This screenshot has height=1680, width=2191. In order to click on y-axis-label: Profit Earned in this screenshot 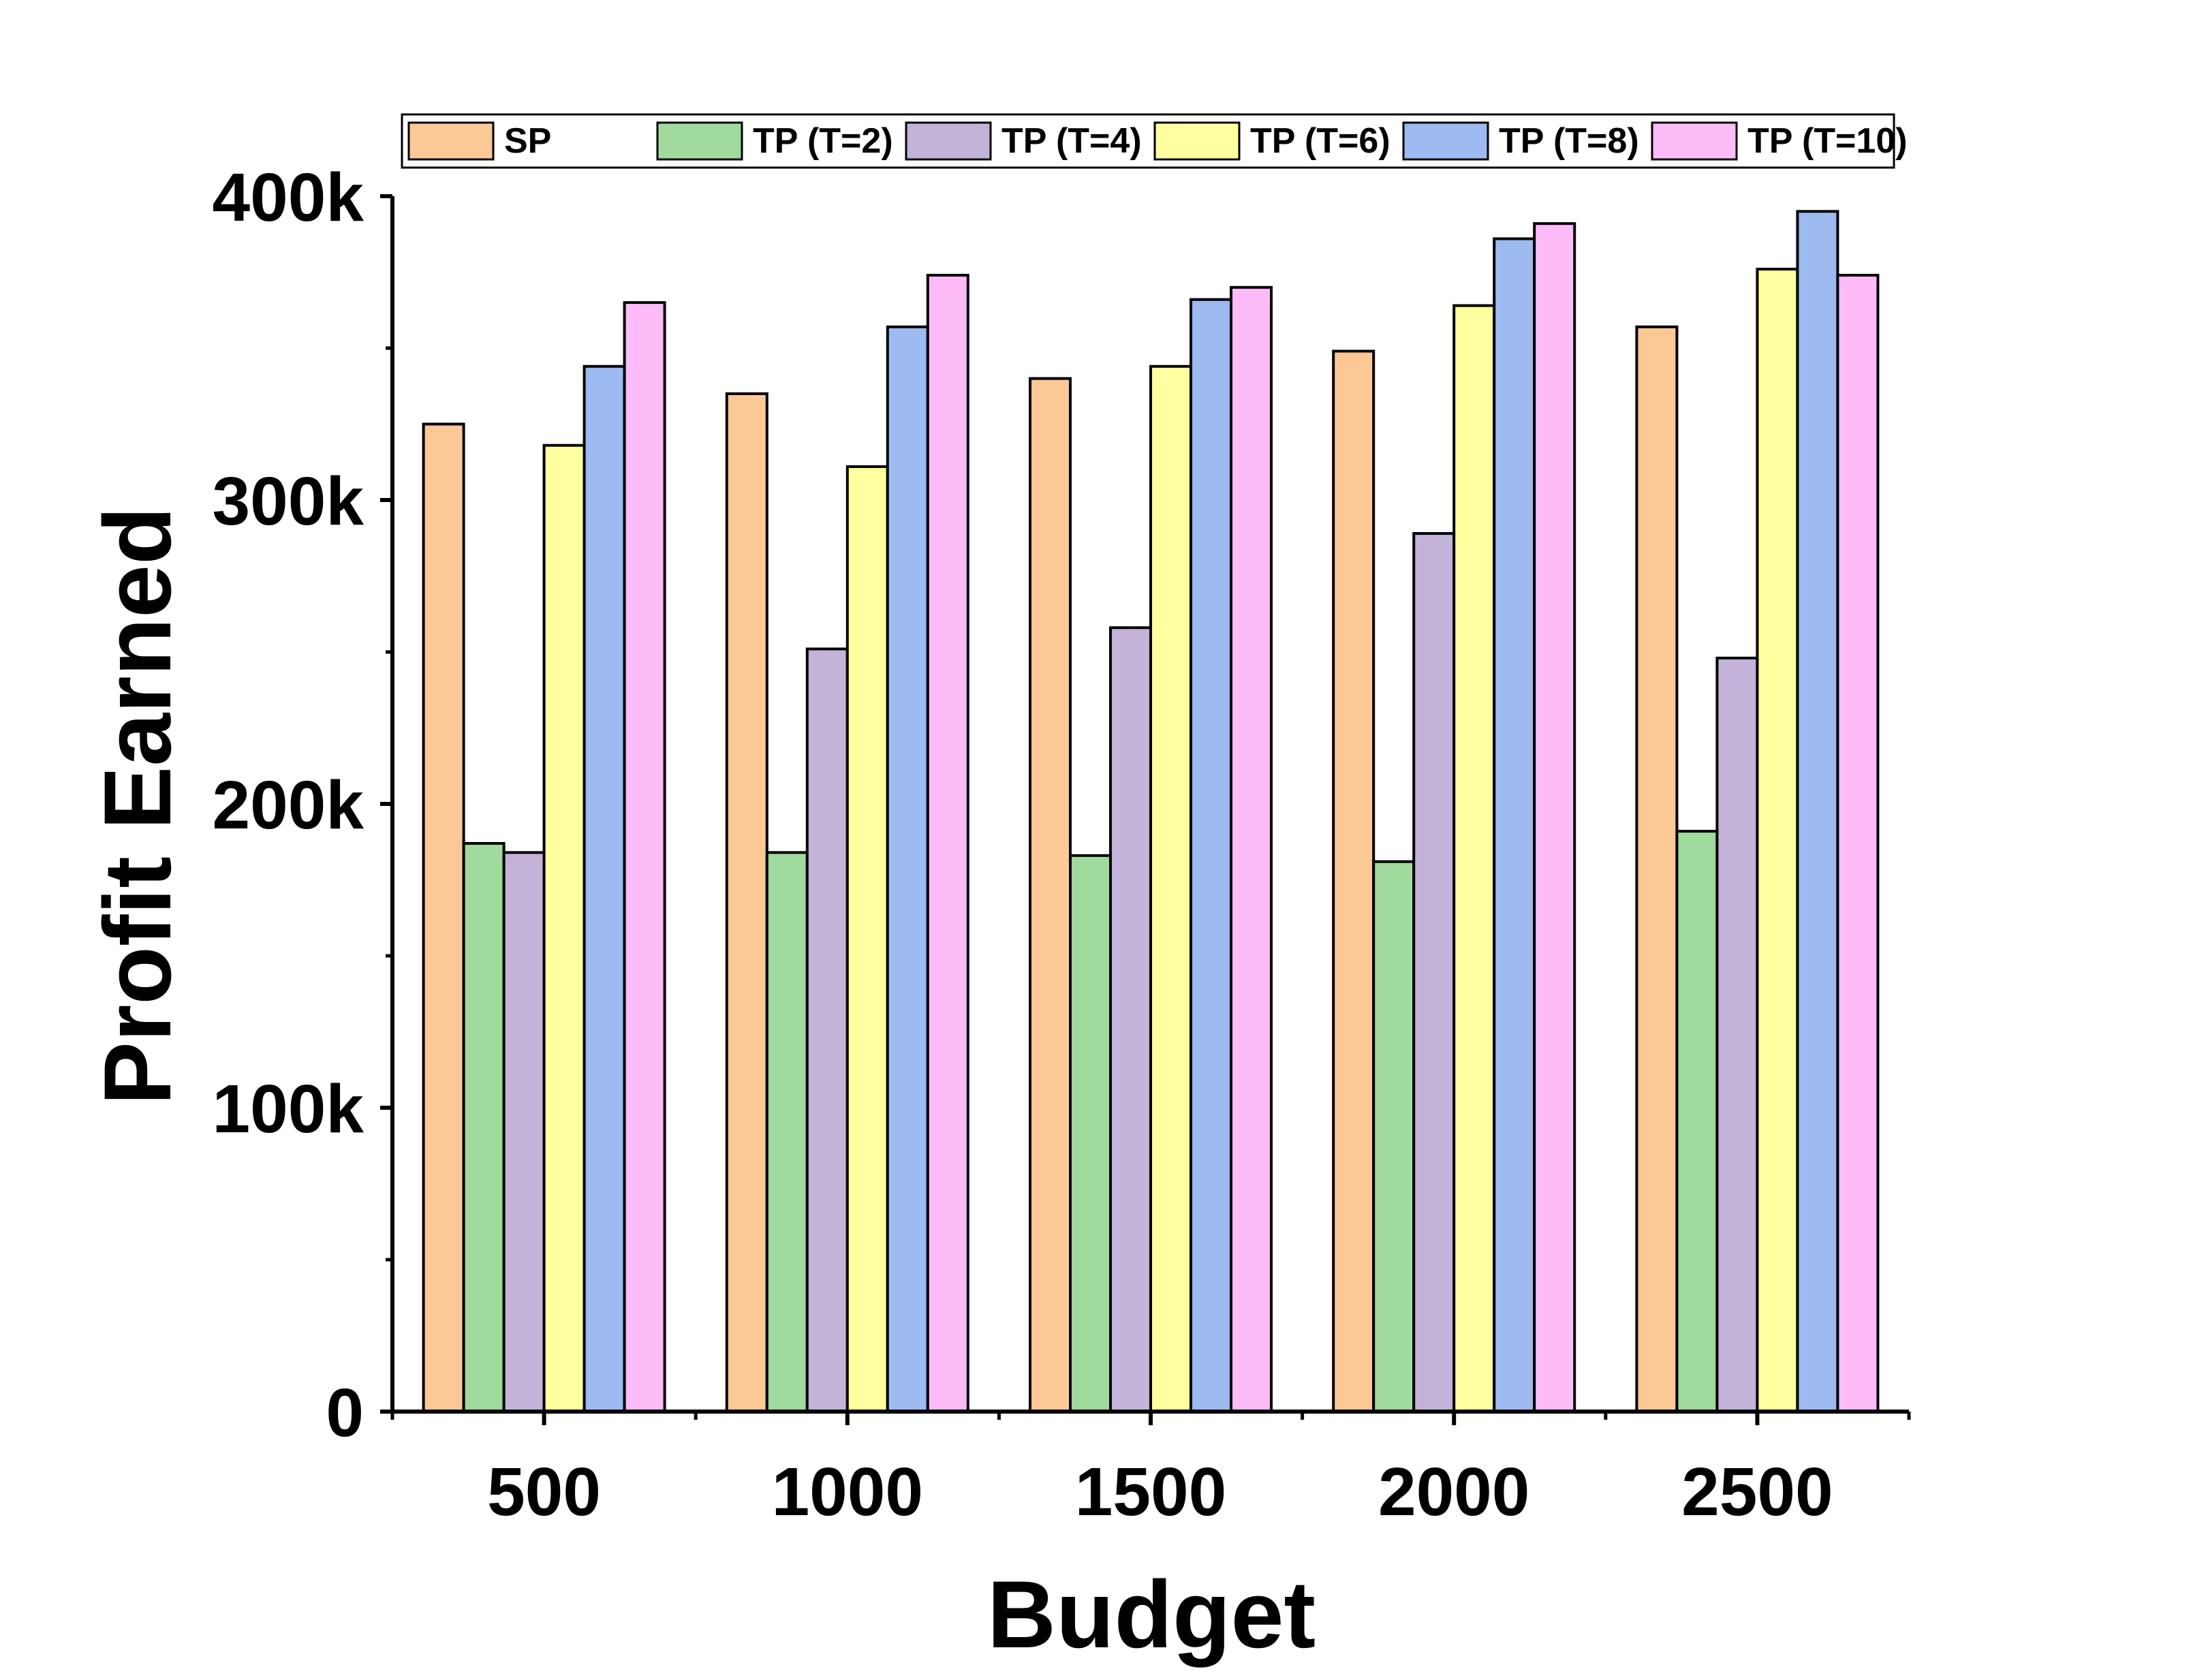, I will do `click(137, 805)`.